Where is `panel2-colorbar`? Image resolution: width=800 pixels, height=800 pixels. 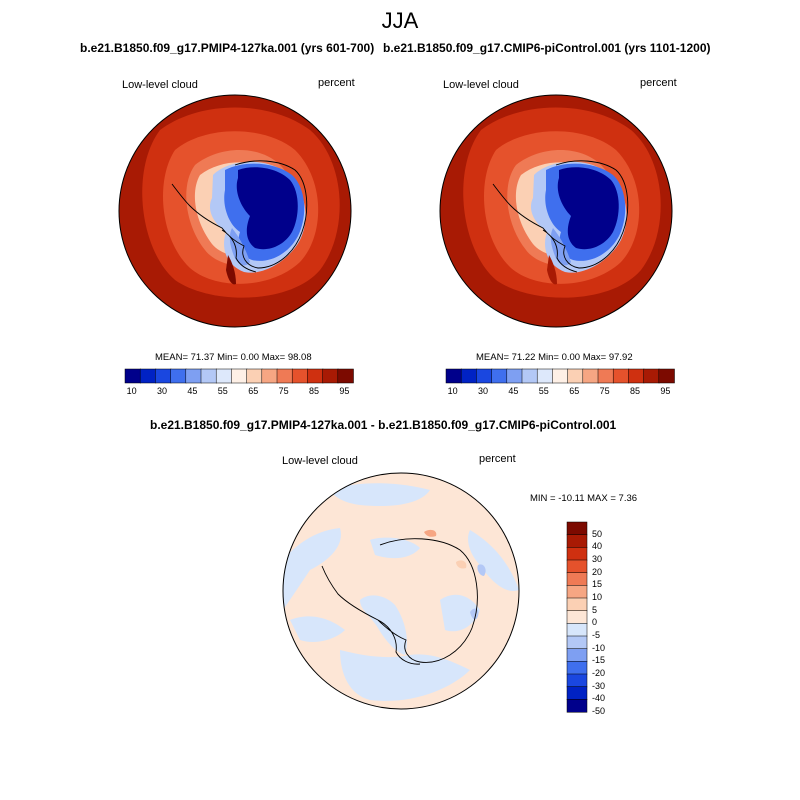
panel2-colorbar is located at coordinates (560, 376).